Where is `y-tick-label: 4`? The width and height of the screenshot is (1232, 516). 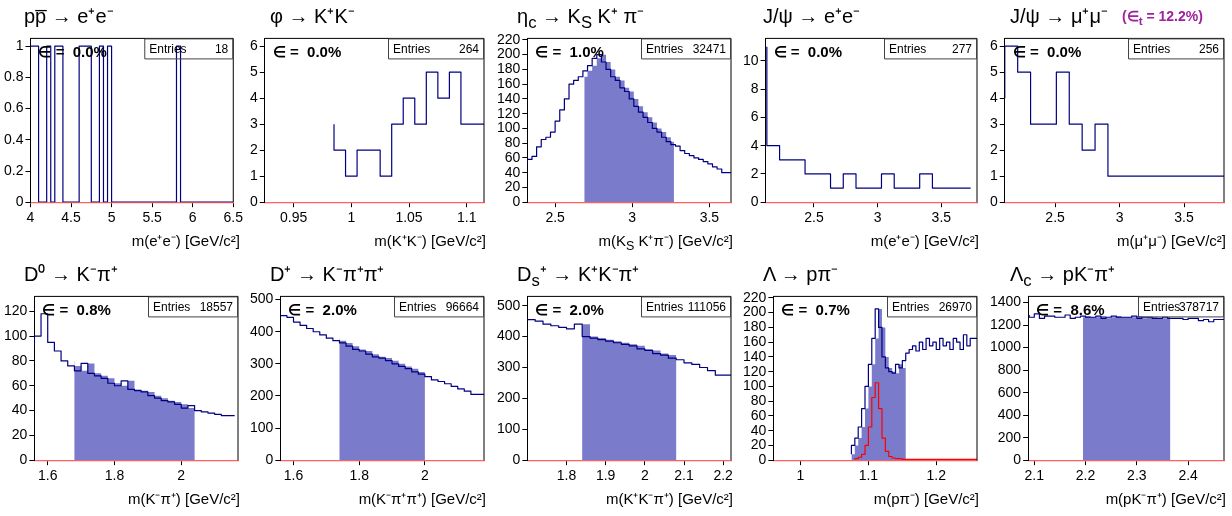 y-tick-label: 4 is located at coordinates (993, 97).